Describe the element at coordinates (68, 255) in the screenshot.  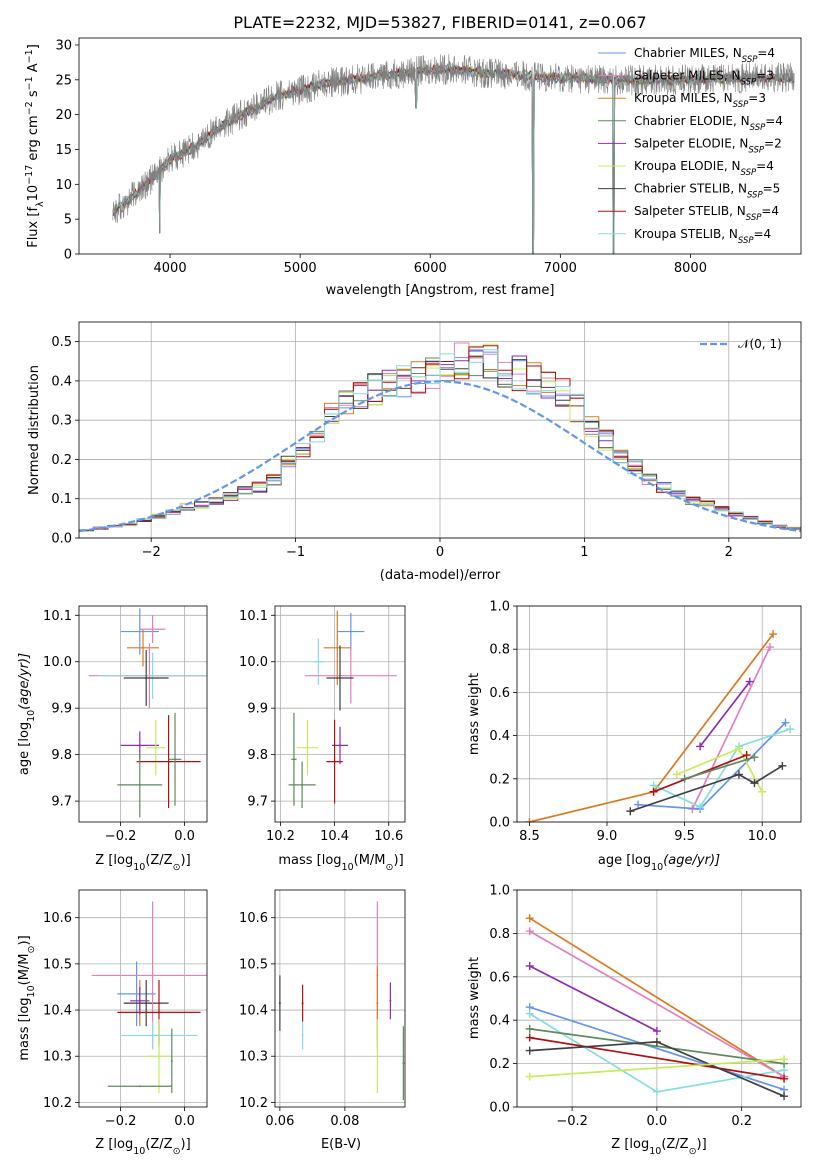
I see `y-tick-label: 0` at that location.